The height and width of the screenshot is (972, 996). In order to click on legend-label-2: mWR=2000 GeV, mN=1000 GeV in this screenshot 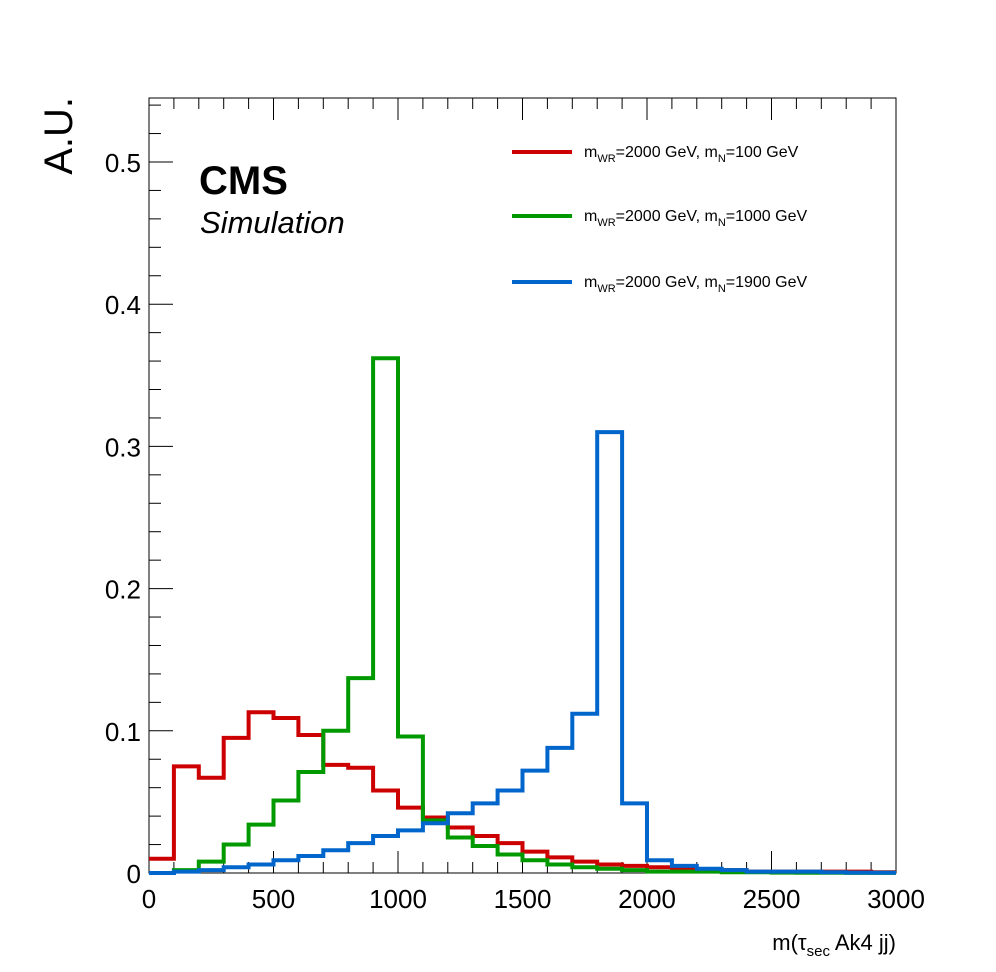, I will do `click(695, 218)`.